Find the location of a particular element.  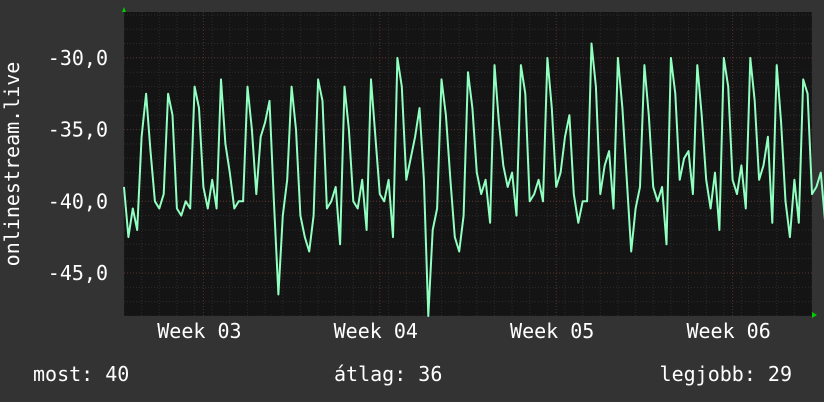

x-tick-labels: Week 03 Week 04 Week 05 Week 06 is located at coordinates (464, 331).